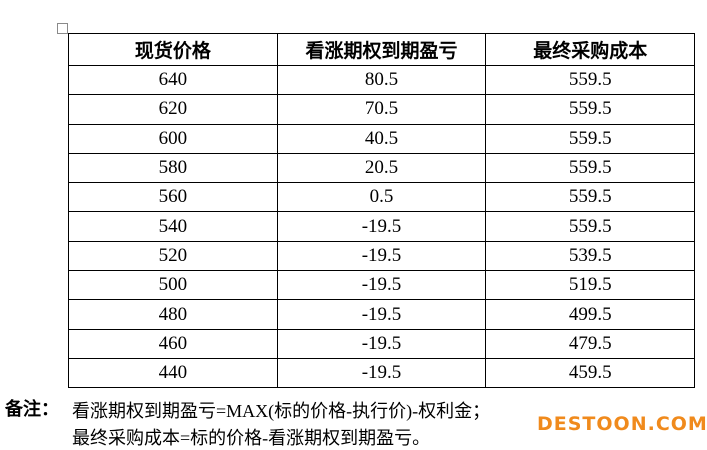 The image size is (707, 450). I want to click on table-row: 520 -19.5 539.5, so click(382, 256).